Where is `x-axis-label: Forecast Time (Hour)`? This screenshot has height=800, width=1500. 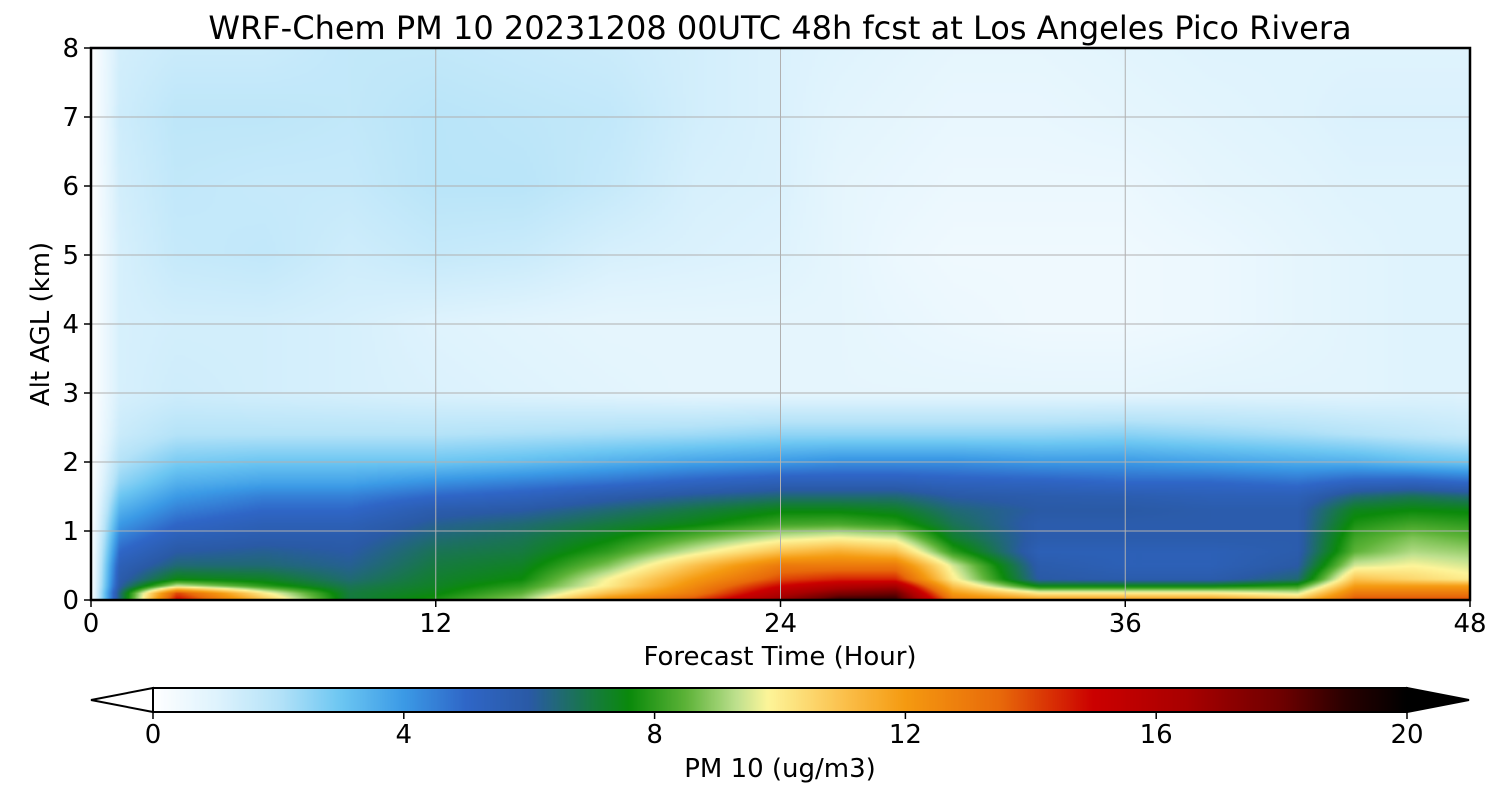
x-axis-label: Forecast Time (Hour) is located at coordinates (779, 657).